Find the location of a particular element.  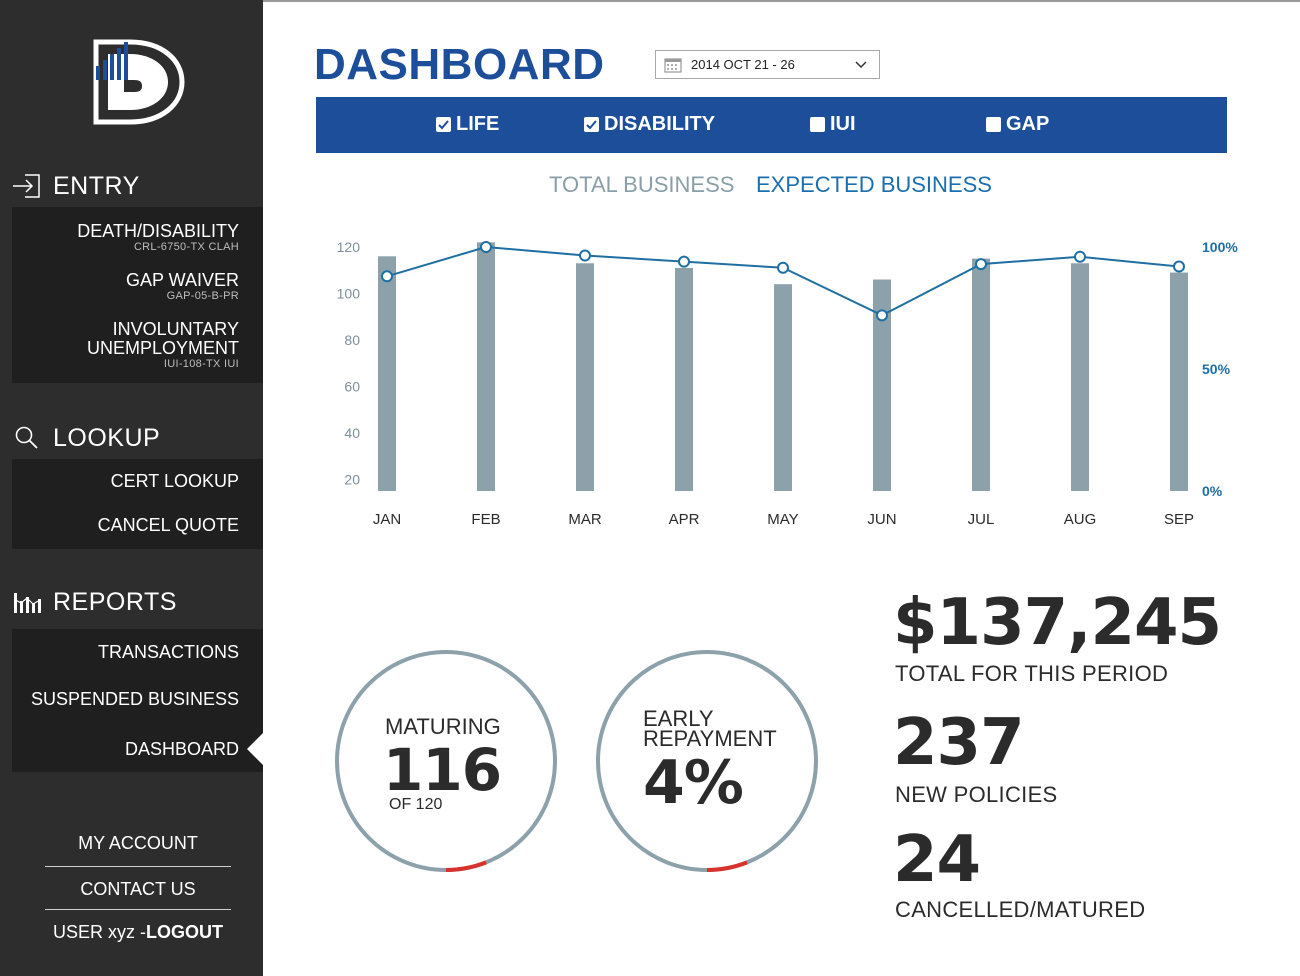

lookup-submenu: CERT LOOKUP CANCEL QUOTE is located at coordinates (137, 504).